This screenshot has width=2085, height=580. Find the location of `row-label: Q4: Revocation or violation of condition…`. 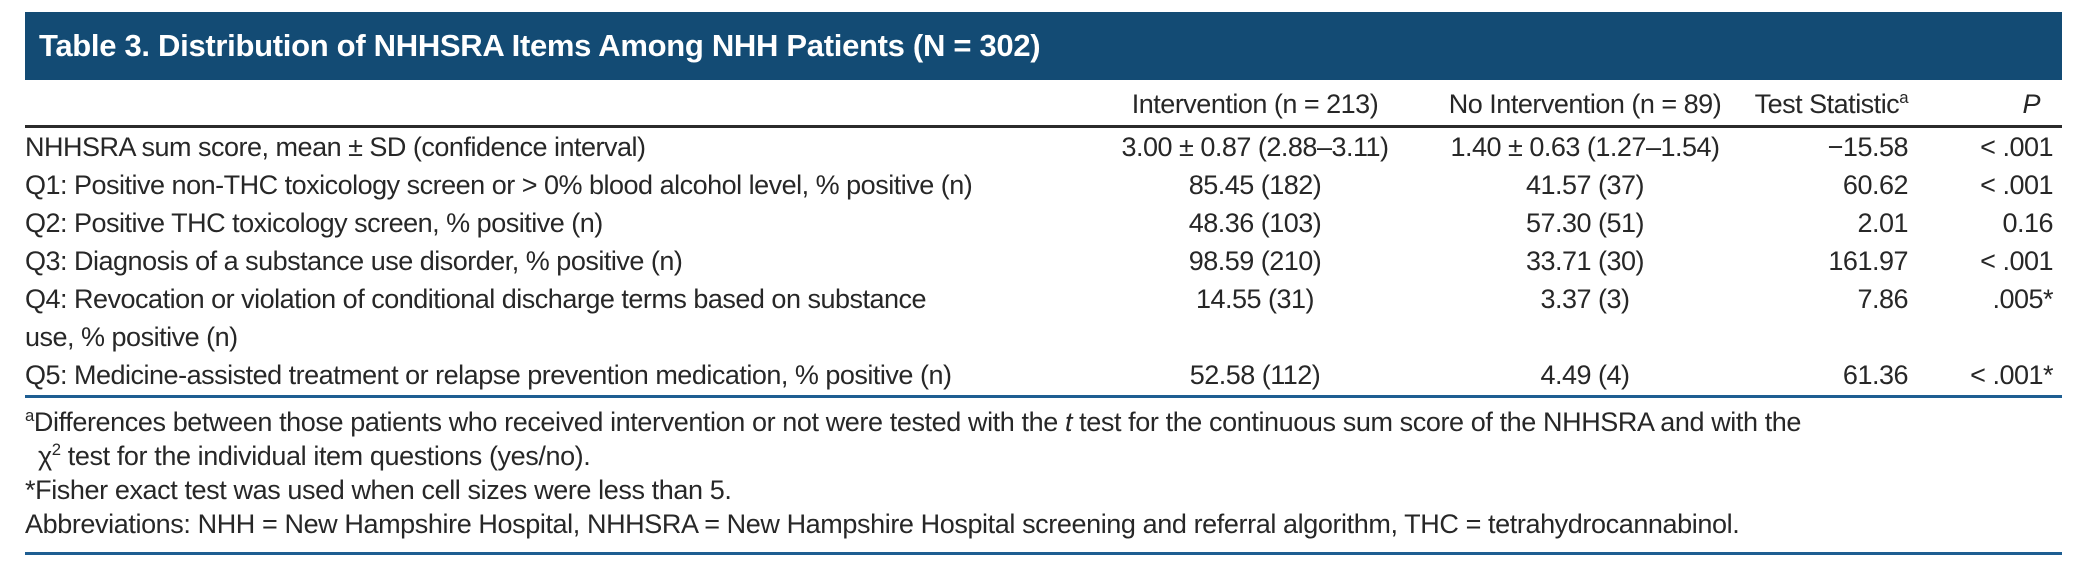

row-label: Q4: Revocation or violation of condition… is located at coordinates (476, 318).